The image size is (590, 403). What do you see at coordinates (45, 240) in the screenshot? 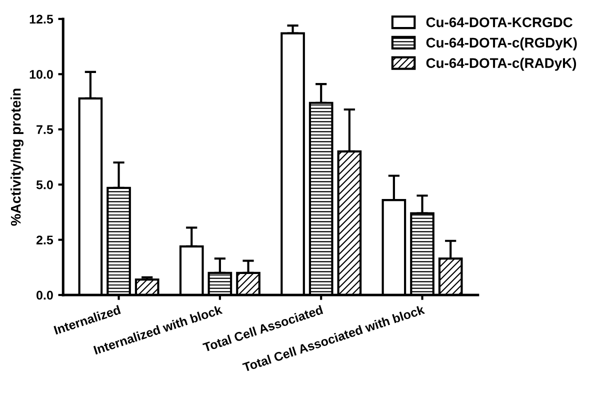
I see `y-tick-label: 2.5` at bounding box center [45, 240].